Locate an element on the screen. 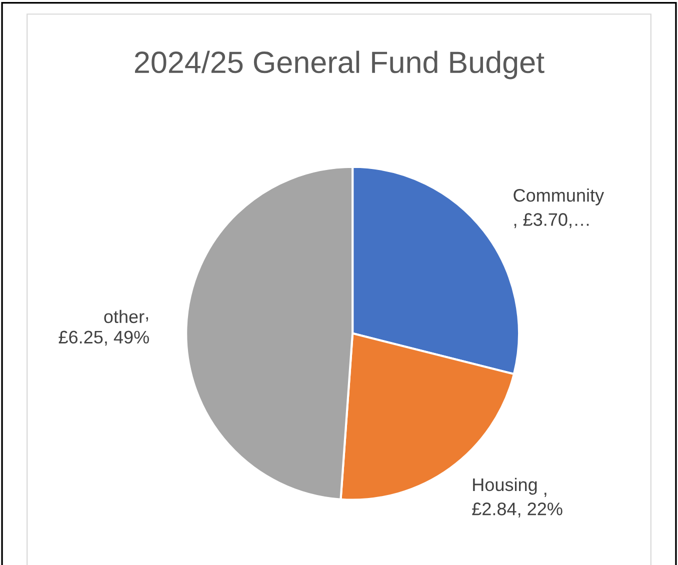  slice-label: Community is located at coordinates (559, 197).